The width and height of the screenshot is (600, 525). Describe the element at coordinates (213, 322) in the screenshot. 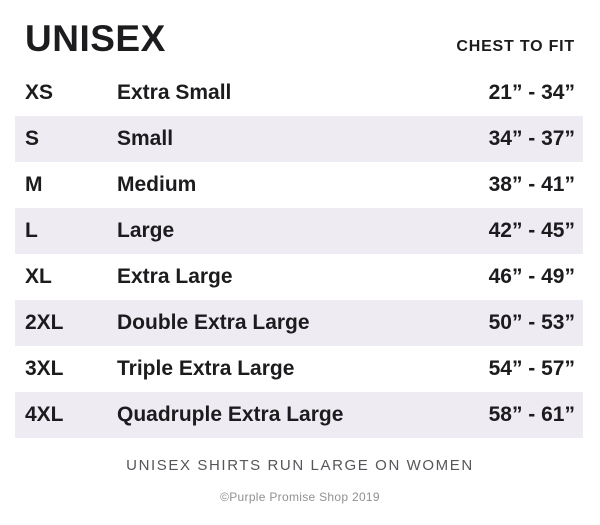

I see `size-name: Double Extra Large` at that location.